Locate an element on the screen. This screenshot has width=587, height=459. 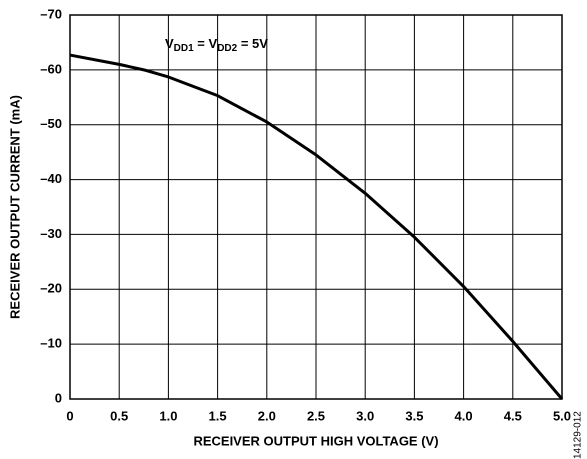
figure-id: 14129-012 is located at coordinates (578, 435).